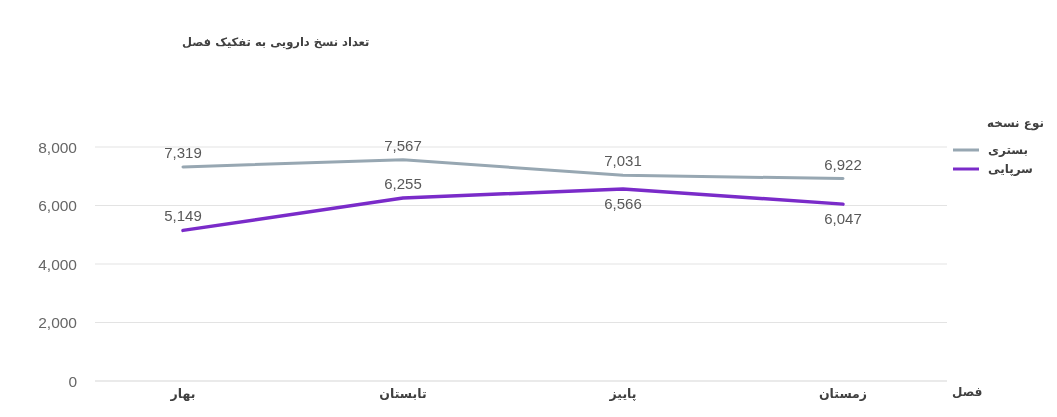 The height and width of the screenshot is (417, 1057). I want to click on chart-title: تعداد نسخ دارویی به تفکیک فصل, so click(276, 42).